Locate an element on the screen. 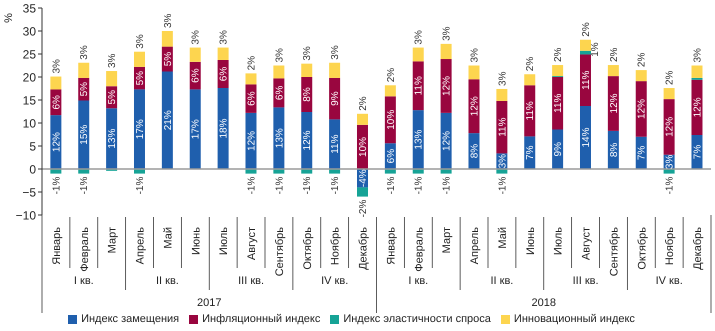 The width and height of the screenshot is (715, 331). data-label: -4% is located at coordinates (363, 178).